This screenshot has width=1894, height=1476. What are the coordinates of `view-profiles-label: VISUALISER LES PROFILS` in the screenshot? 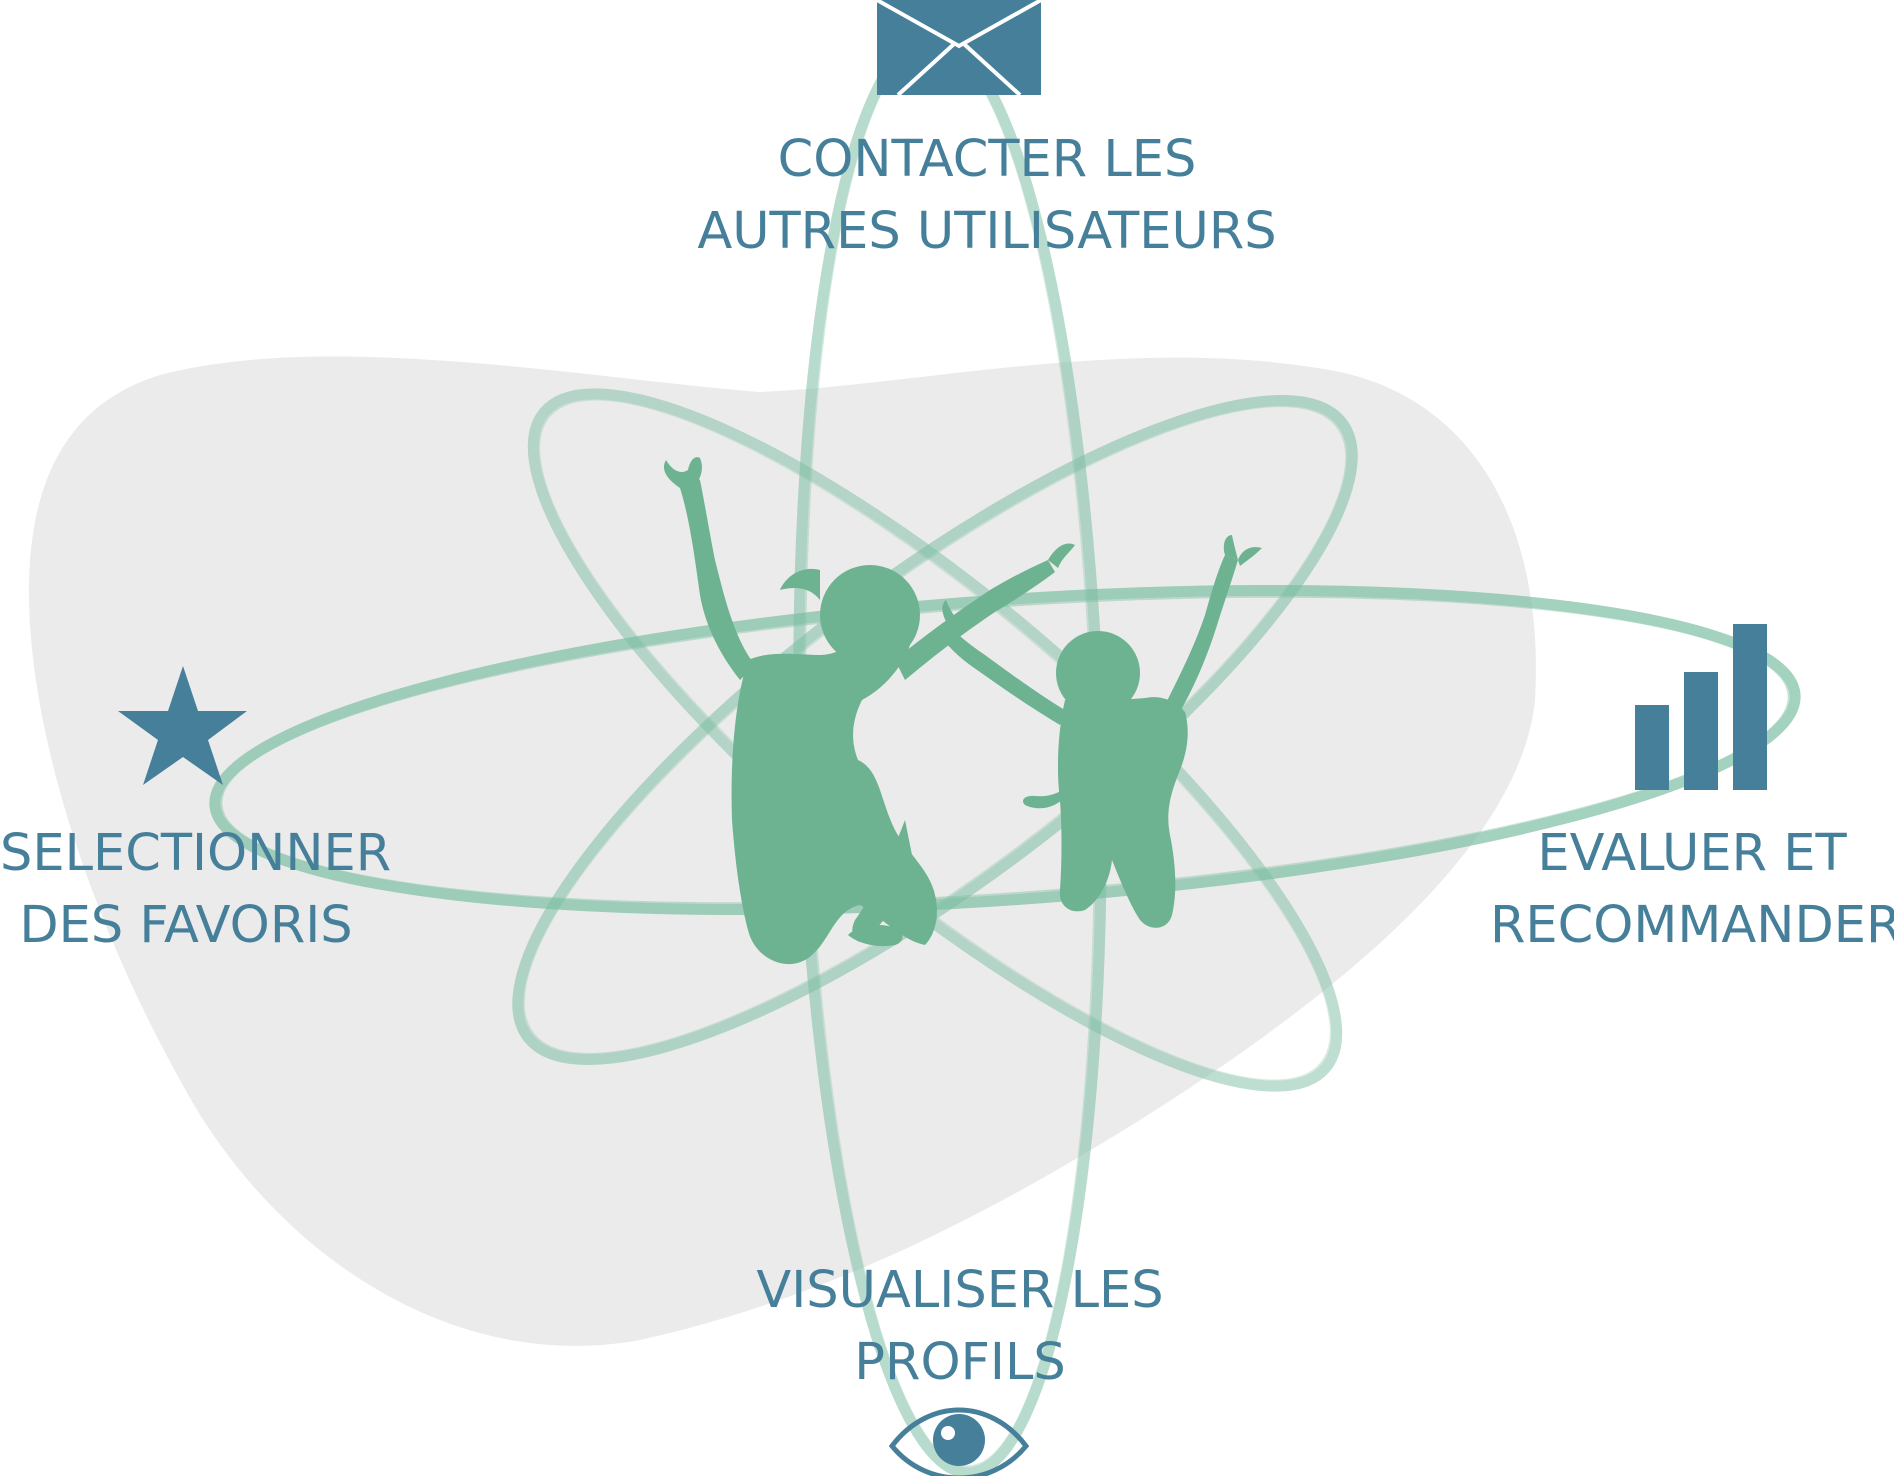 It's located at (960, 1327).